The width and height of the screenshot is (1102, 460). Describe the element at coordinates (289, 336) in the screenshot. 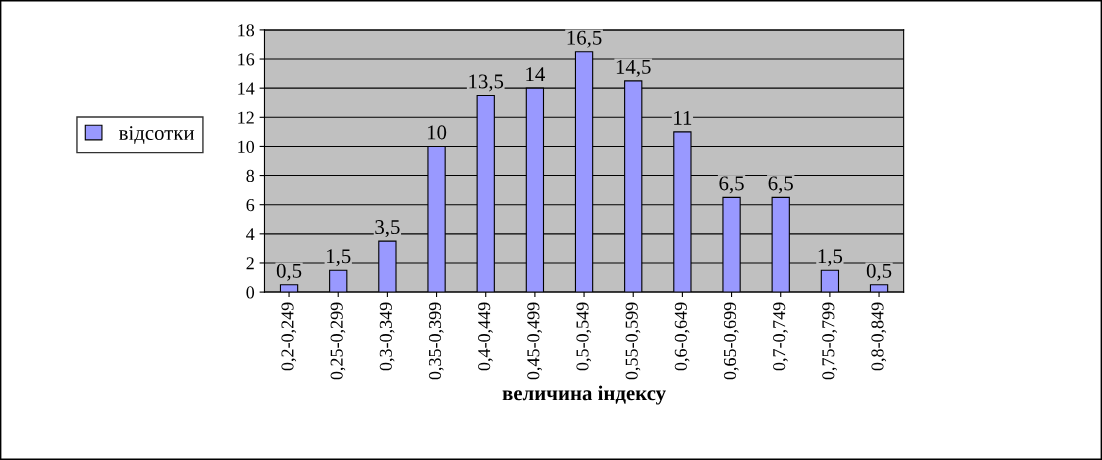

I see `x-tick-label: 0,2-0,249` at that location.